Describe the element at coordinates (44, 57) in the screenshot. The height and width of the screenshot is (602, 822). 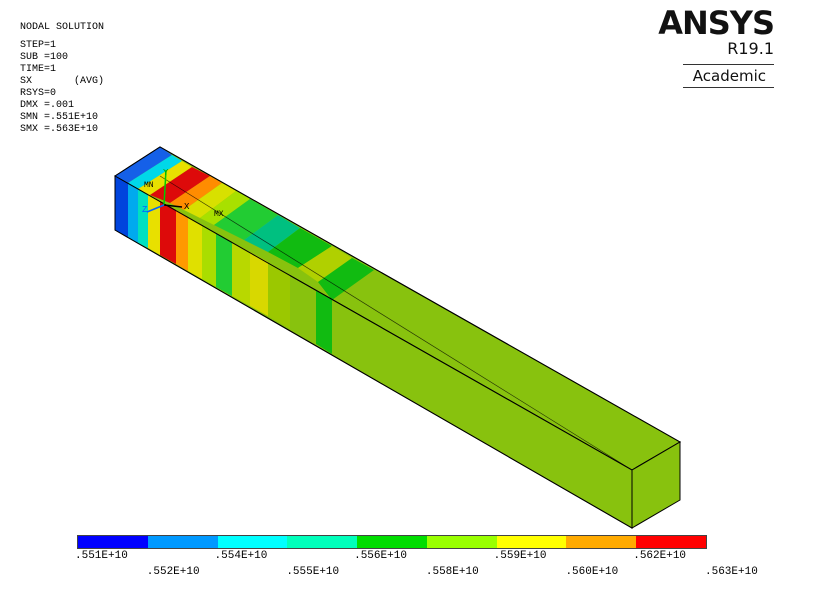
I see `info-sub: SUB =100` at that location.